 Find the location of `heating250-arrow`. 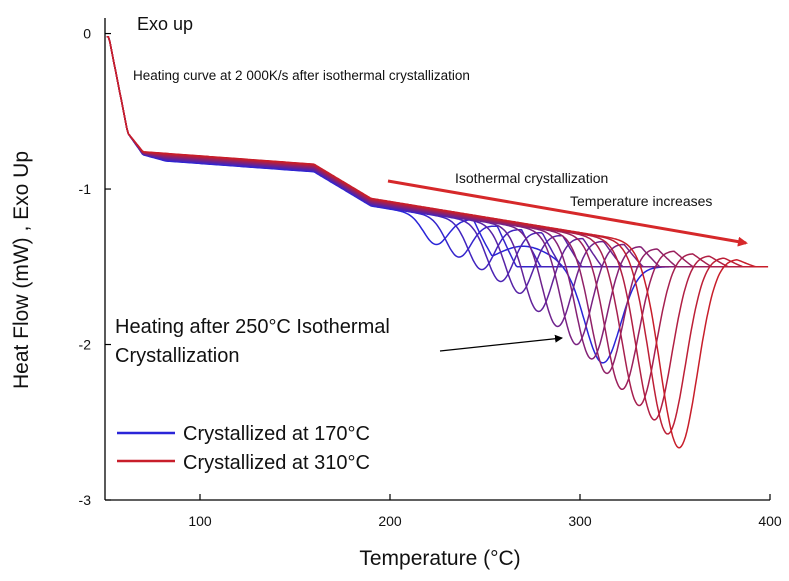

heating250-arrow is located at coordinates (501, 343).